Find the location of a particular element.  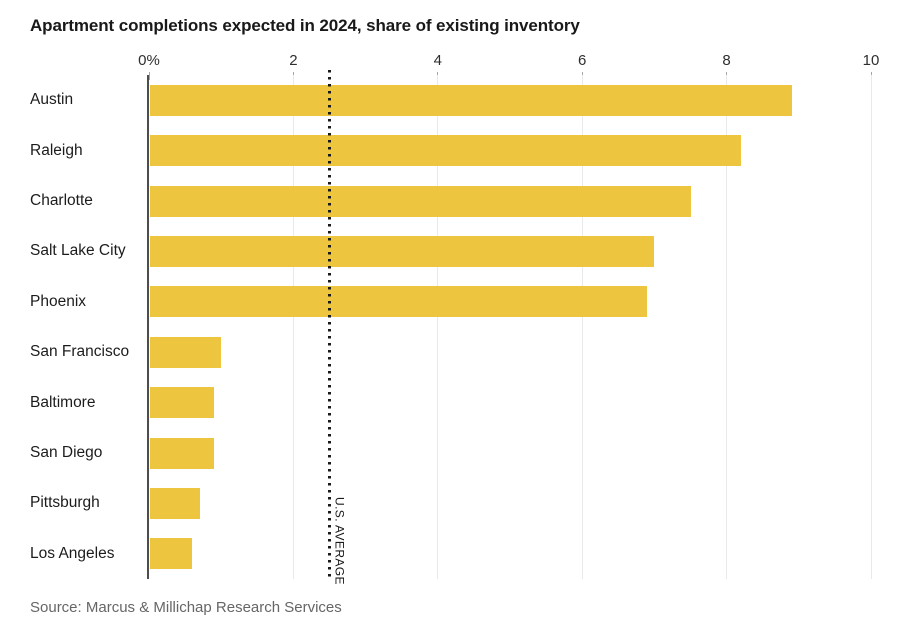

category-label: Baltimore is located at coordinates (63, 402).